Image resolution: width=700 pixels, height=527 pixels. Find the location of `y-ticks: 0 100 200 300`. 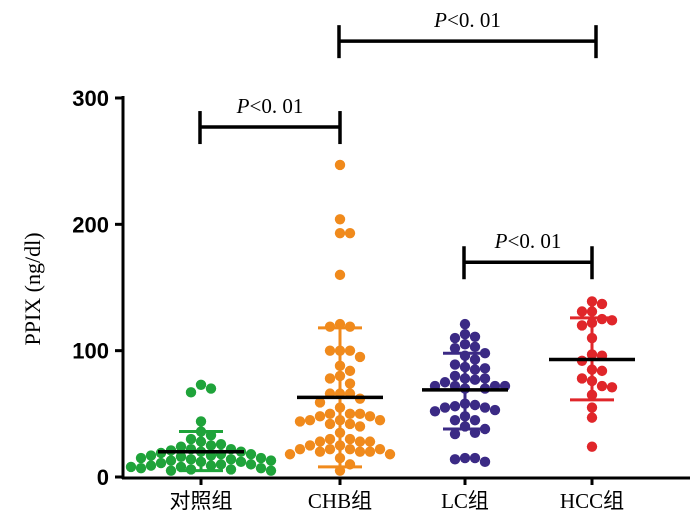

y-ticks: 0 100 200 300 is located at coordinates (97, 288).